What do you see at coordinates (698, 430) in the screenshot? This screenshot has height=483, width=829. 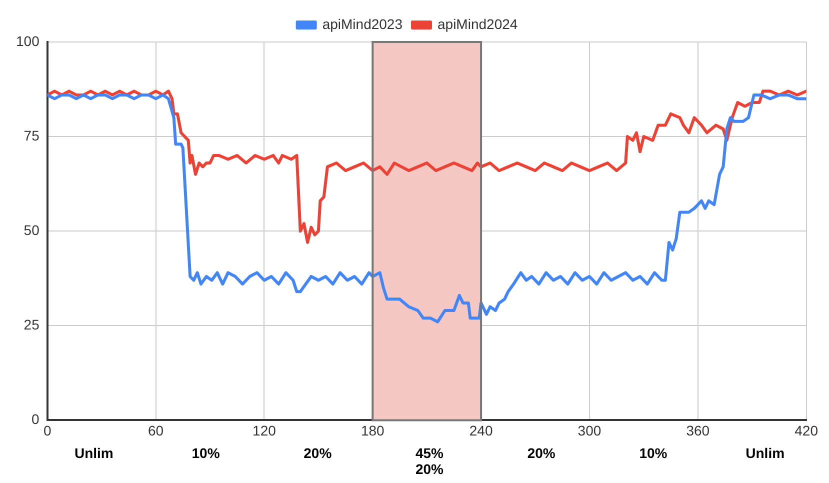 I see `x-tick-label: 360` at bounding box center [698, 430].